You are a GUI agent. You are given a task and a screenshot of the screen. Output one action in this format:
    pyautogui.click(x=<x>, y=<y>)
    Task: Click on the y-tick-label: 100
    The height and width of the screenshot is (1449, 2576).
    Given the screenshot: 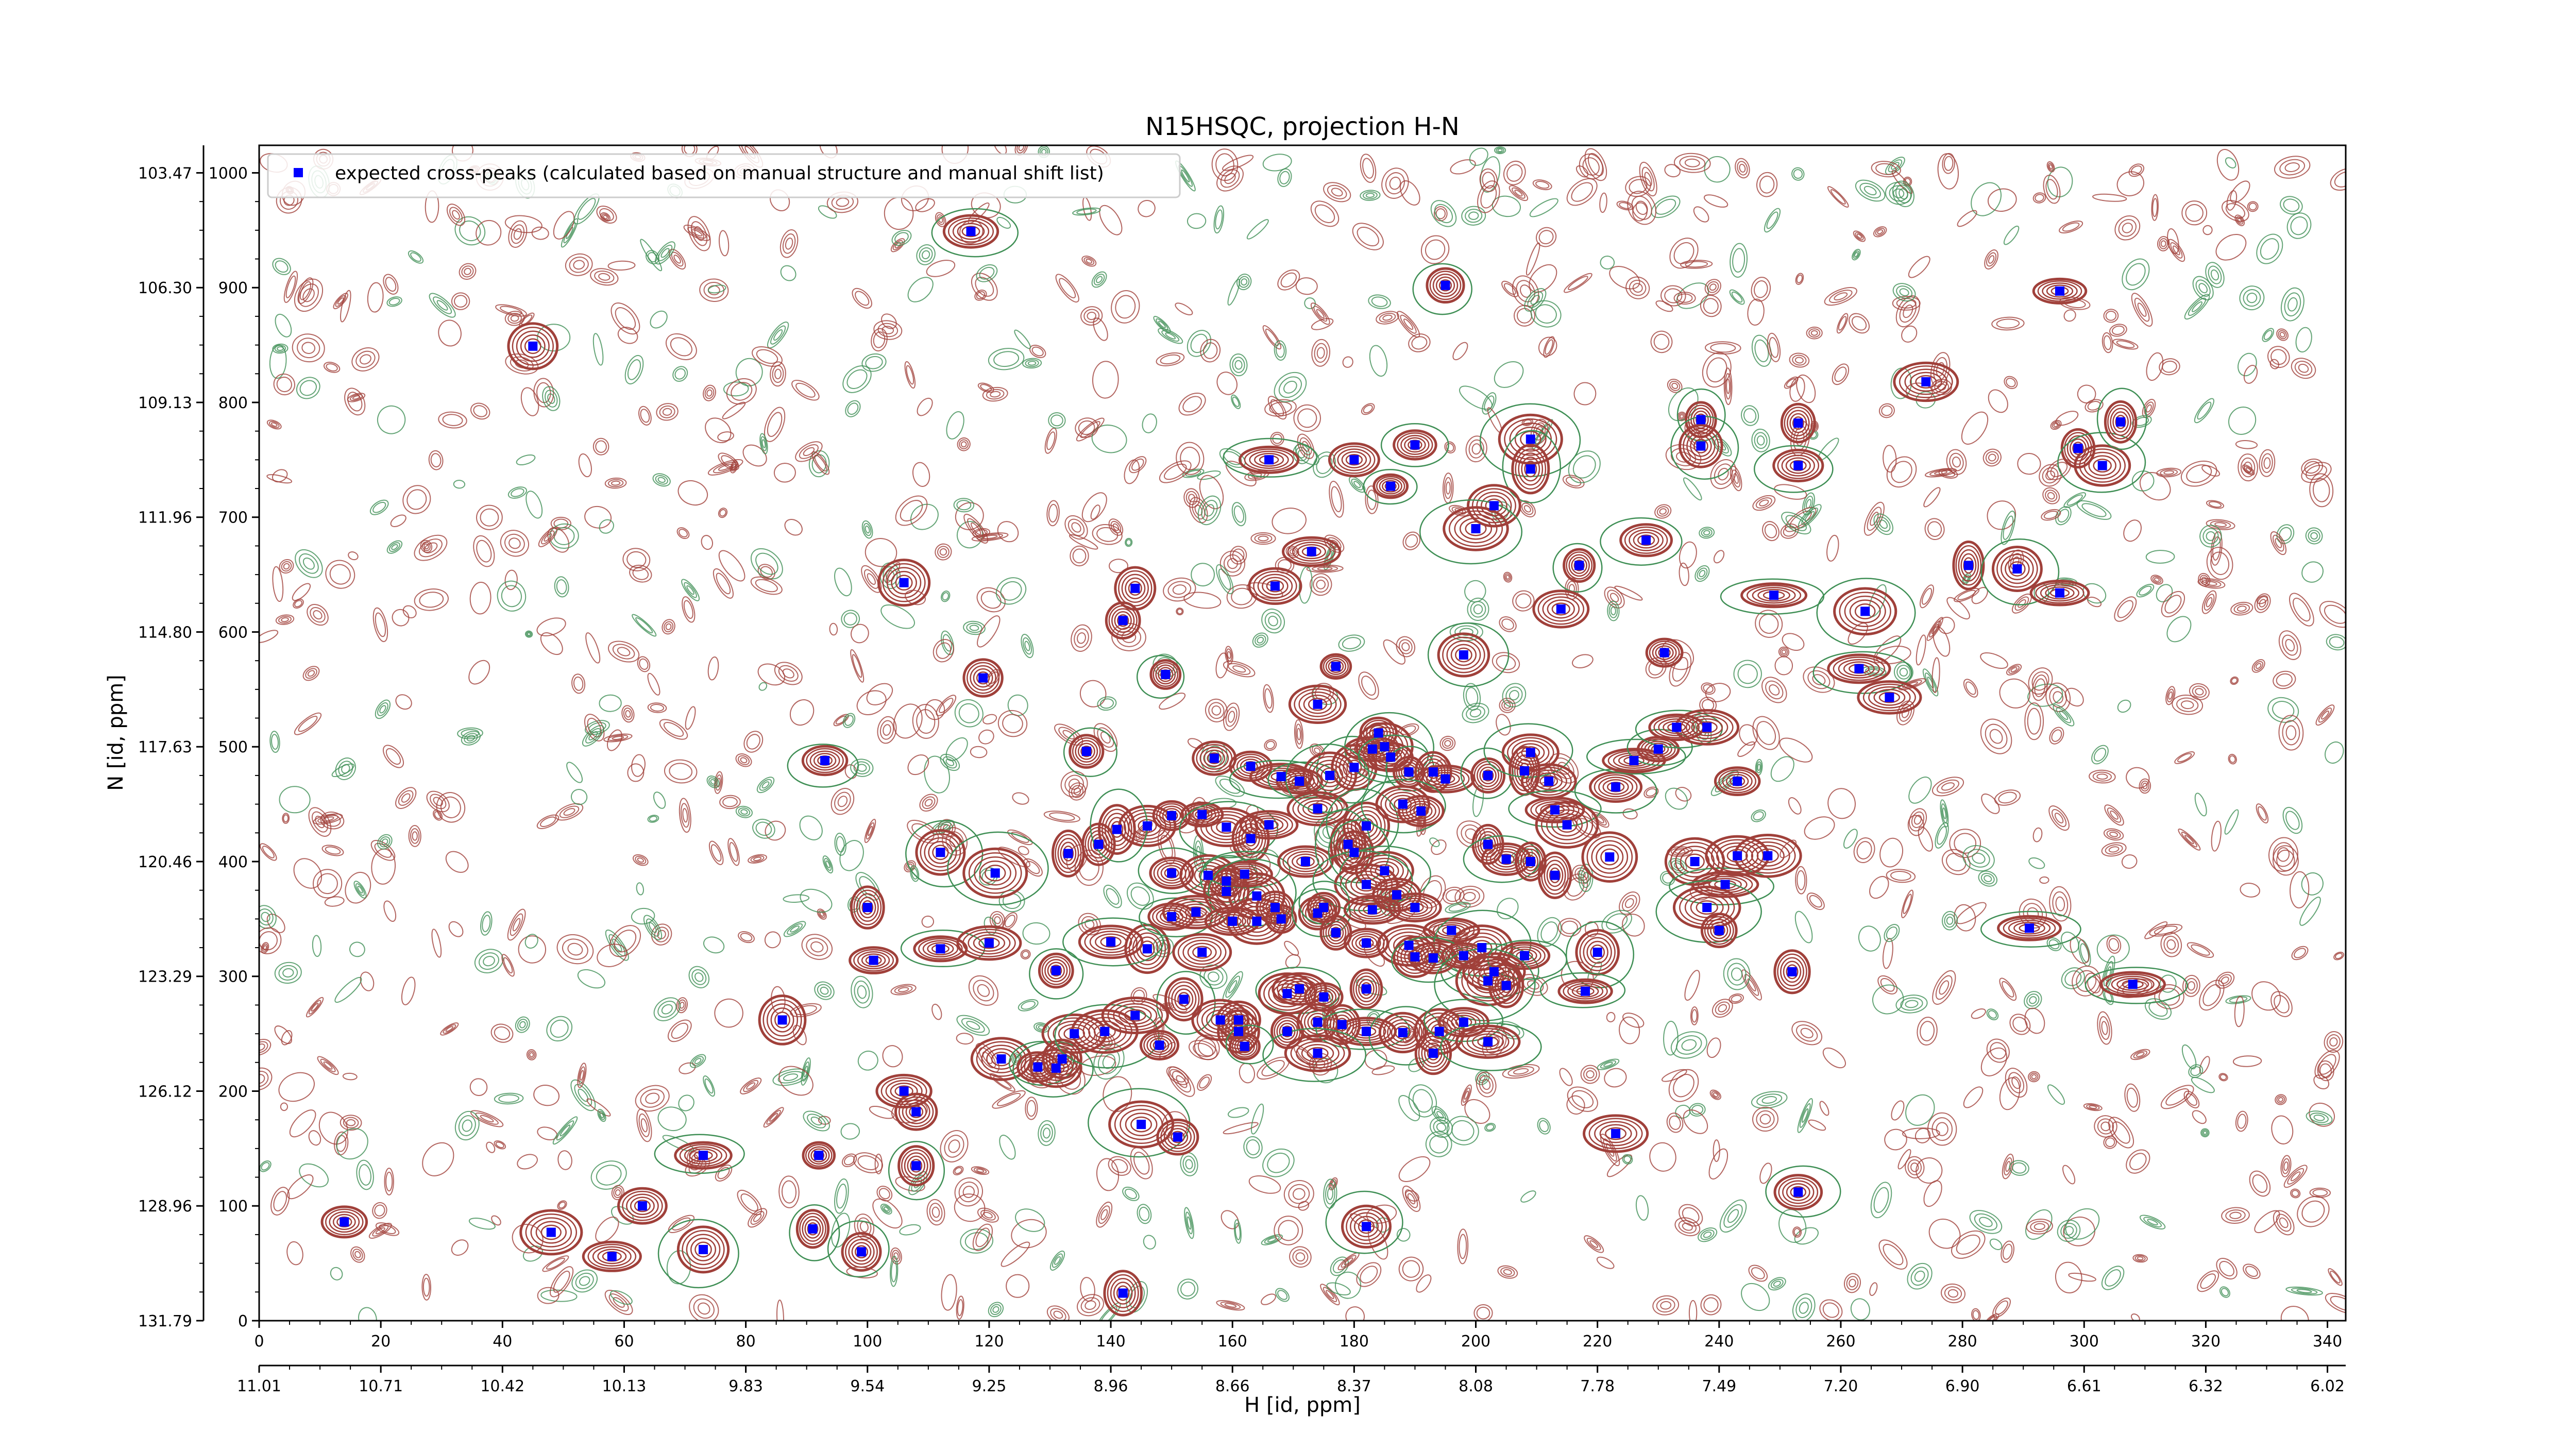 What is the action you would take?
    pyautogui.click(x=233, y=1207)
    